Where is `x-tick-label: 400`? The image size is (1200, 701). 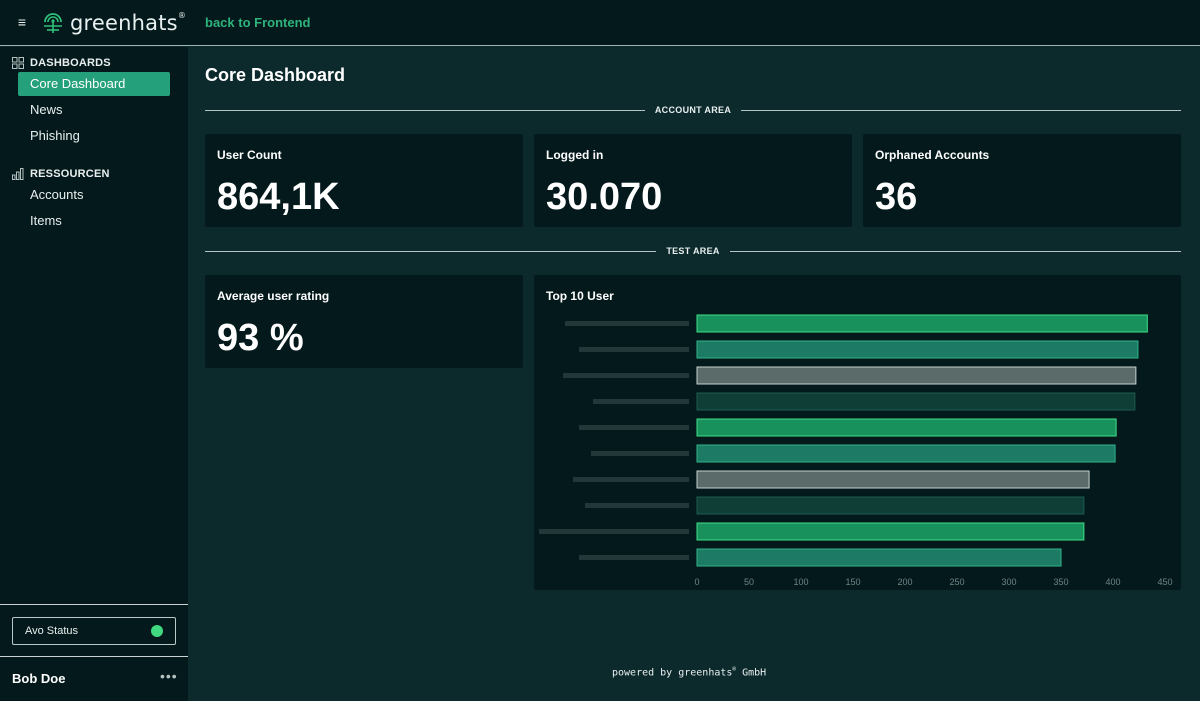 x-tick-label: 400 is located at coordinates (1112, 582).